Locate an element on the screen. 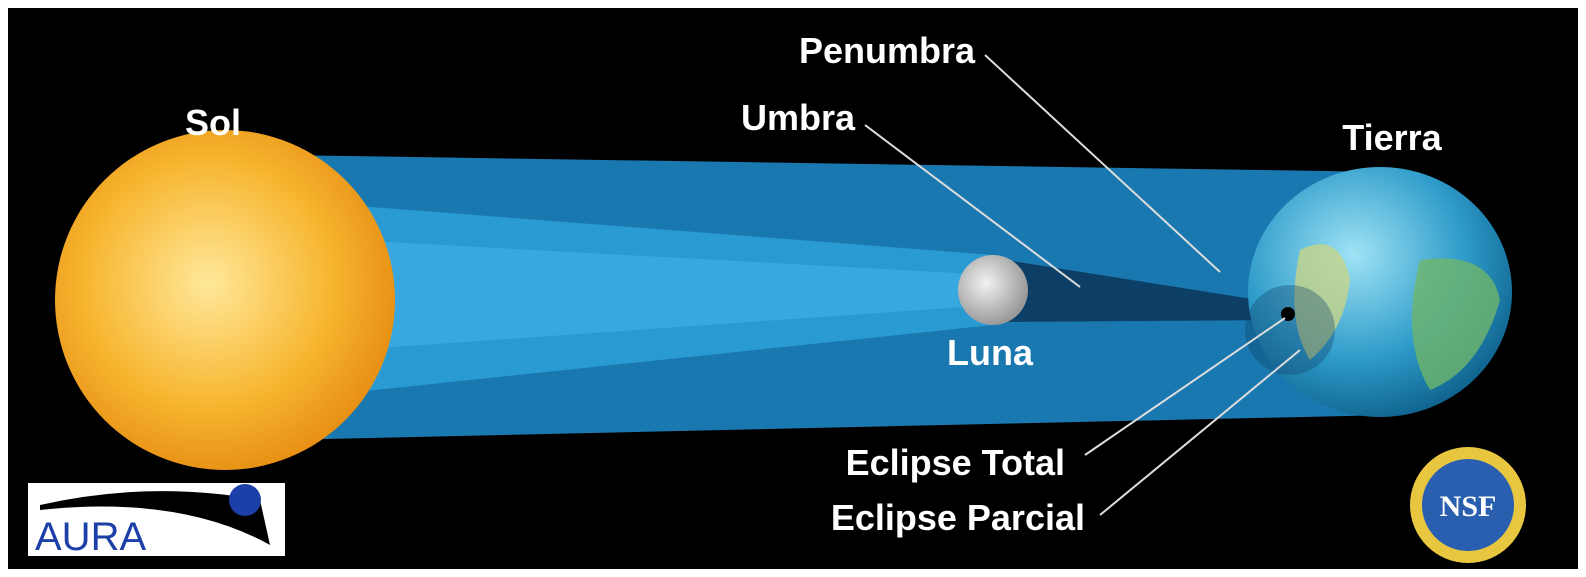 This screenshot has width=1586, height=577. nsf-logo: NSF is located at coordinates (1468, 505).